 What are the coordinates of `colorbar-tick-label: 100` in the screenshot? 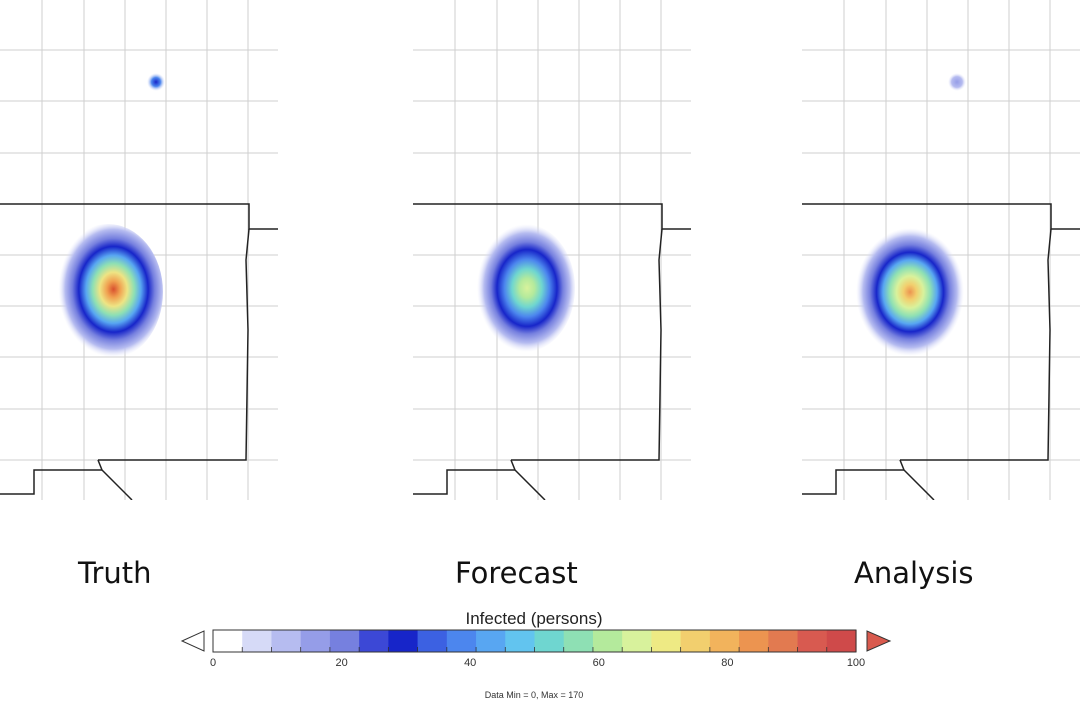 It's located at (856, 663).